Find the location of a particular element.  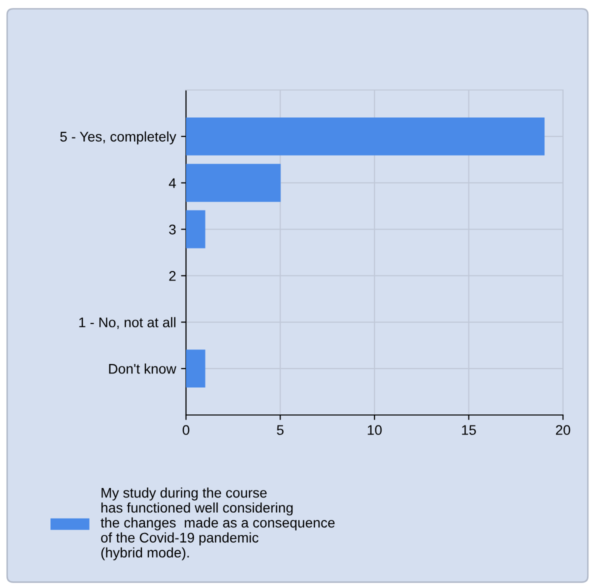

x-tick-label: 5 is located at coordinates (280, 430).